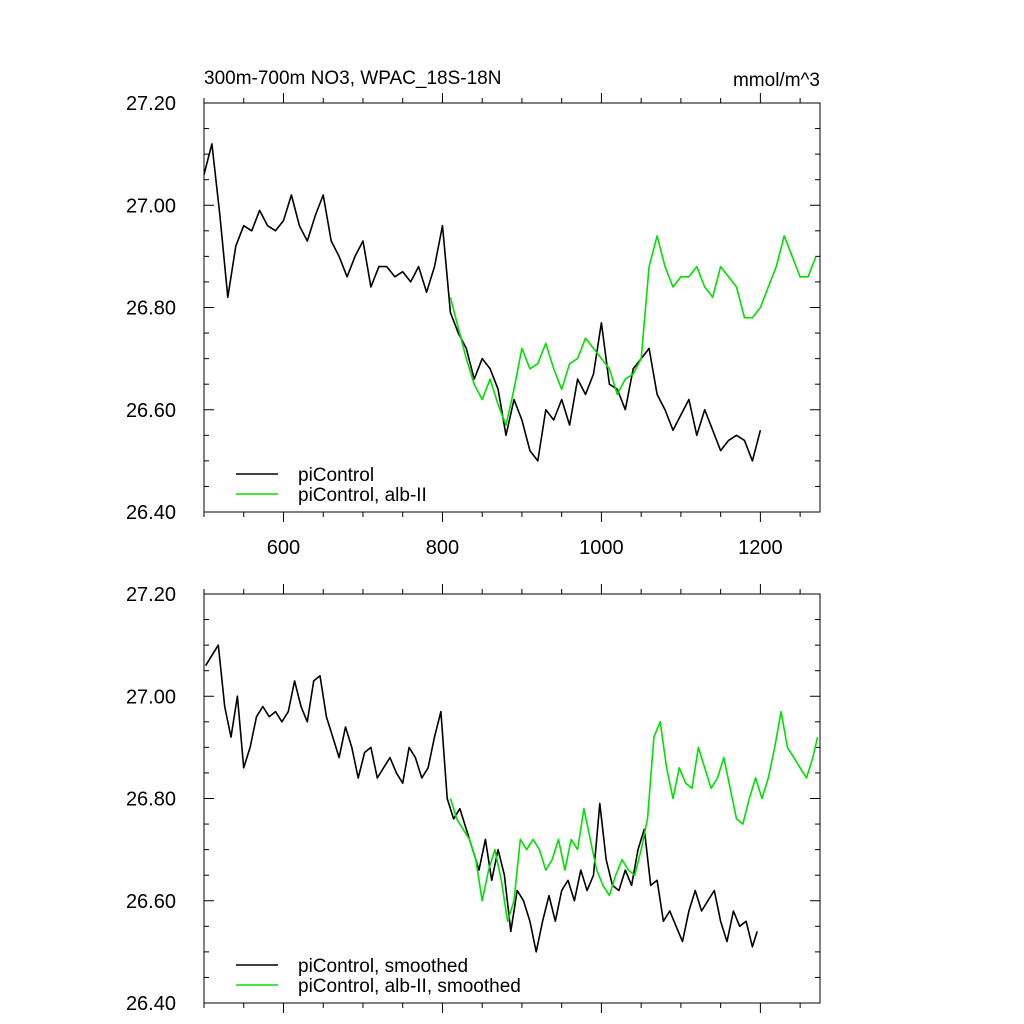 The width and height of the screenshot is (1024, 1024). What do you see at coordinates (336, 475) in the screenshot?
I see `legend-label: piControl` at bounding box center [336, 475].